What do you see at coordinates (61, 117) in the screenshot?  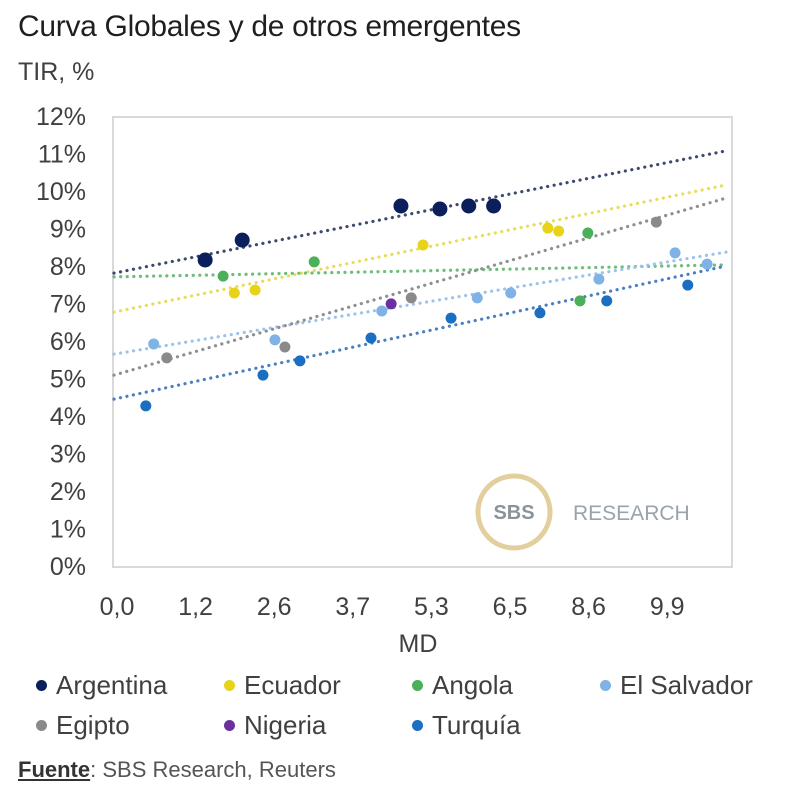 I see `y-tick-label: 12%` at bounding box center [61, 117].